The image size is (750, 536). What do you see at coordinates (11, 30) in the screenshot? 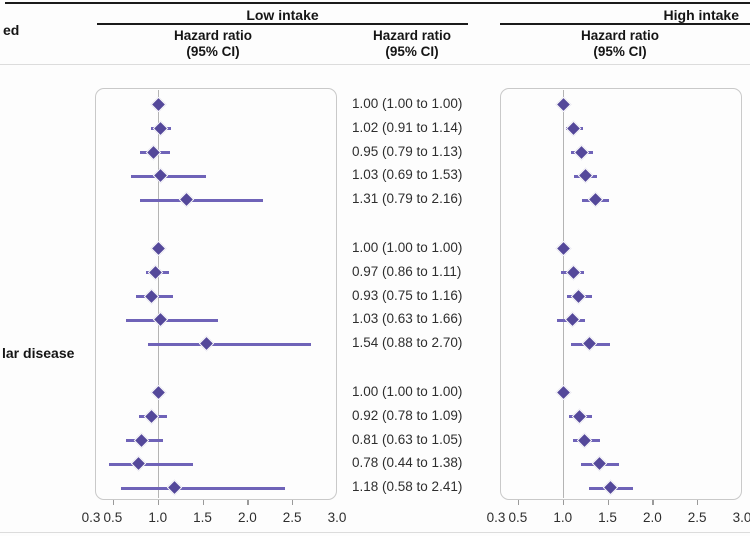
I see `cropped-header-label: ed` at bounding box center [11, 30].